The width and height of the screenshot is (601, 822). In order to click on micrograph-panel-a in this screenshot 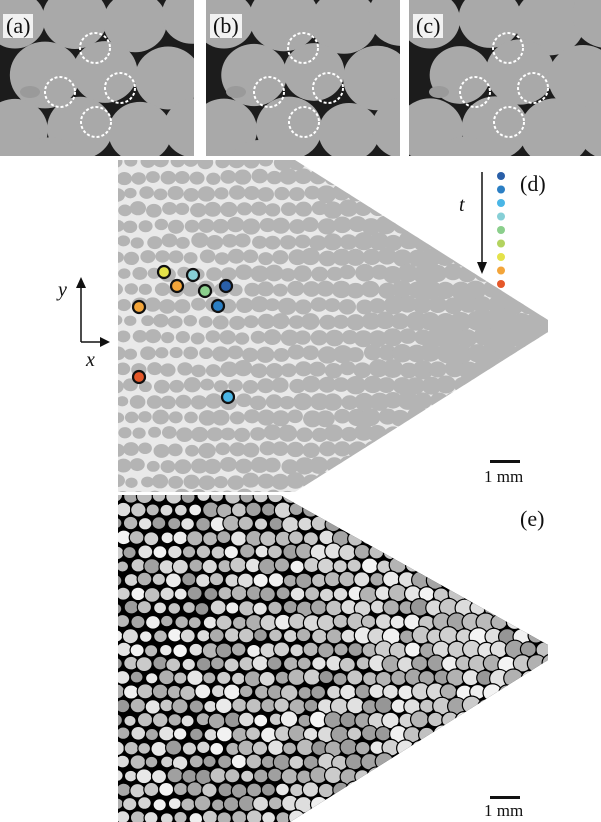, I will do `click(97, 78)`.